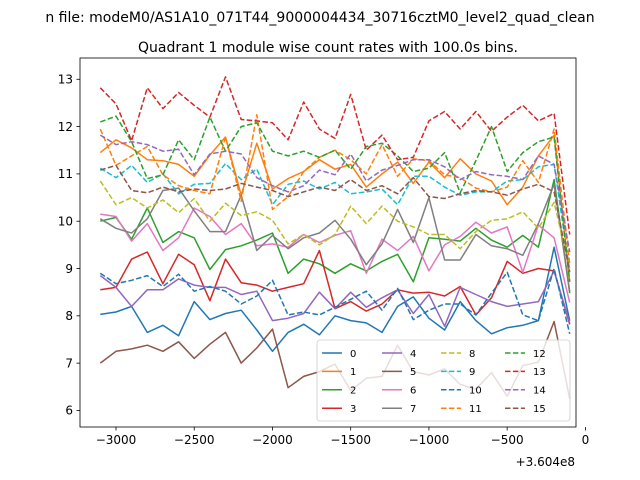 The height and width of the screenshot is (480, 640). What do you see at coordinates (353, 372) in the screenshot?
I see `legend-label: 1` at bounding box center [353, 372].